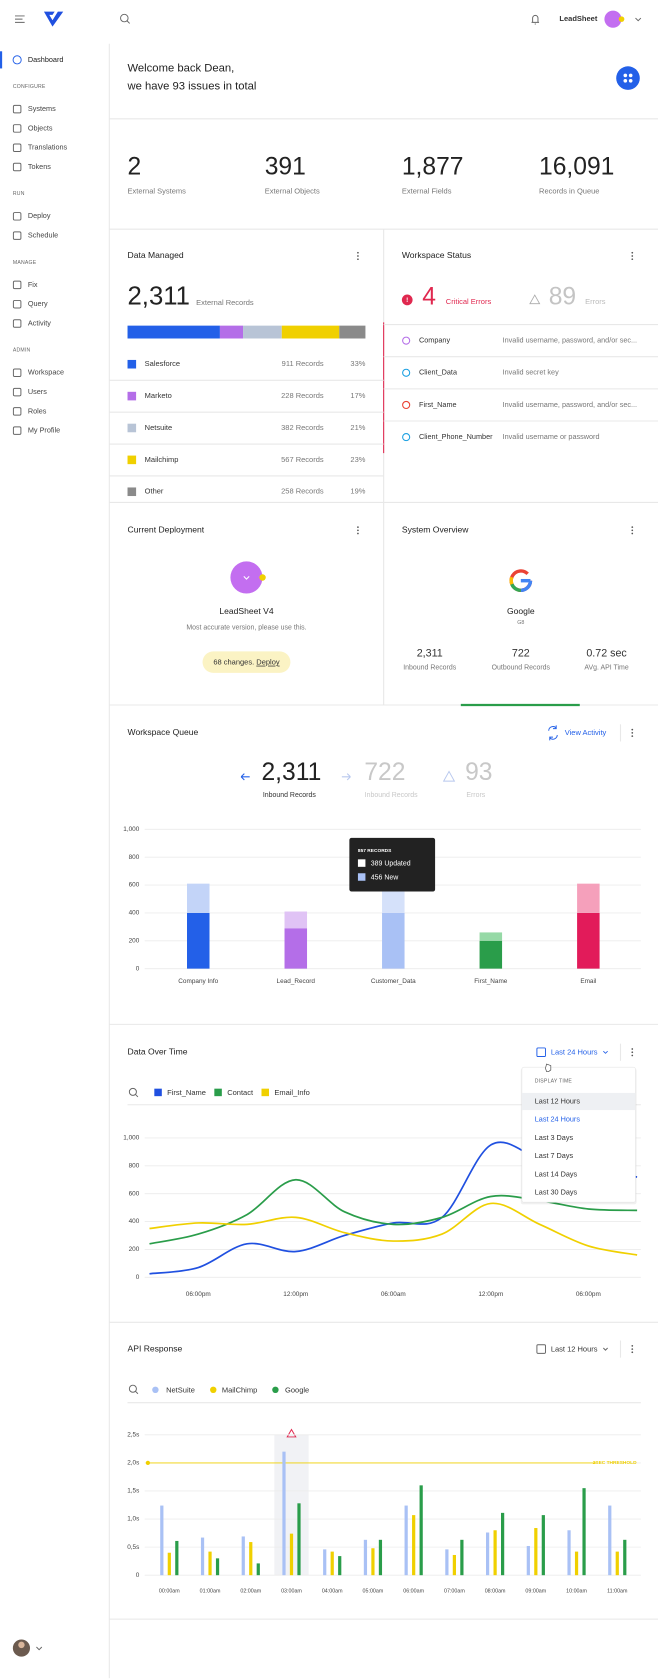 The height and width of the screenshot is (1679, 658). Describe the element at coordinates (154, 491) in the screenshot. I see `system-name: Other` at that location.